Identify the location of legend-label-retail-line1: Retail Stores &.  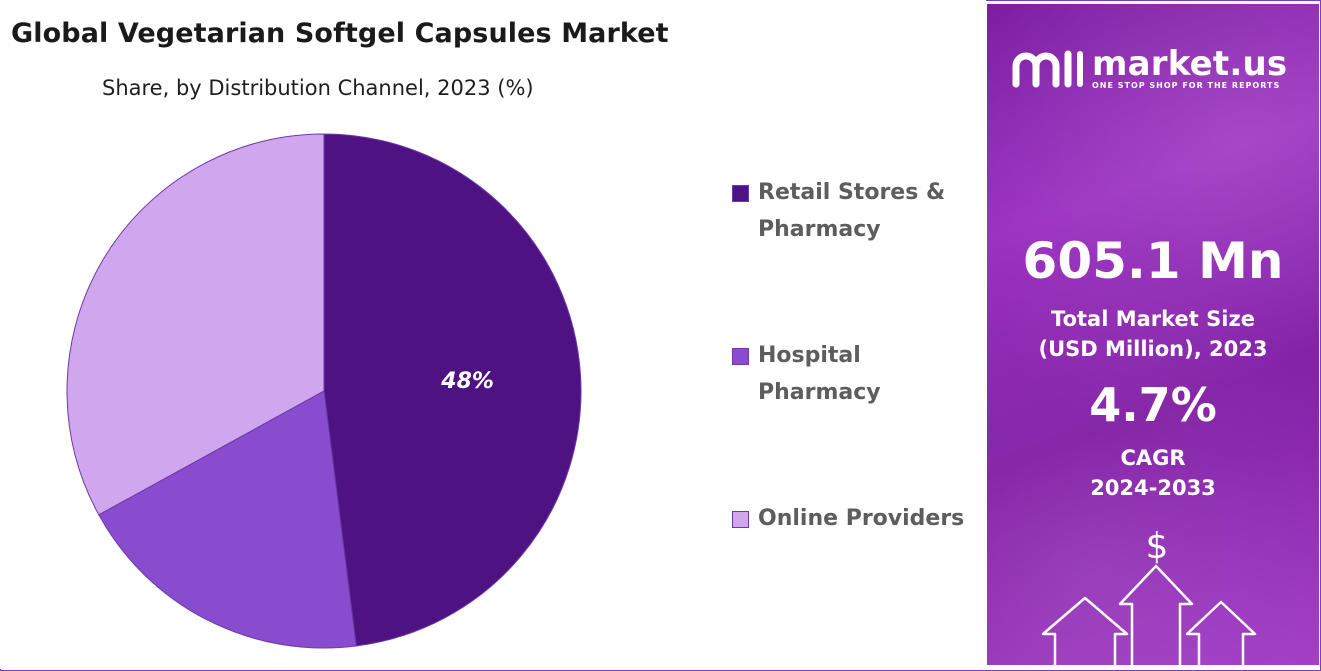
(852, 192).